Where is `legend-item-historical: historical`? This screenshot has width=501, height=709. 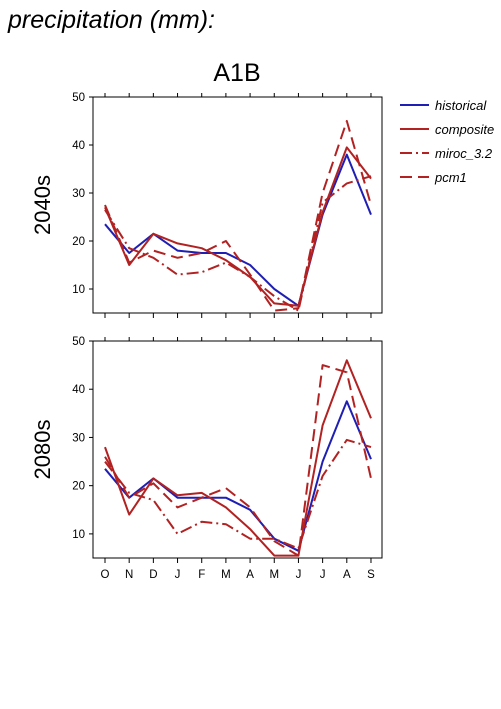
legend-item-historical: historical is located at coordinates (443, 105).